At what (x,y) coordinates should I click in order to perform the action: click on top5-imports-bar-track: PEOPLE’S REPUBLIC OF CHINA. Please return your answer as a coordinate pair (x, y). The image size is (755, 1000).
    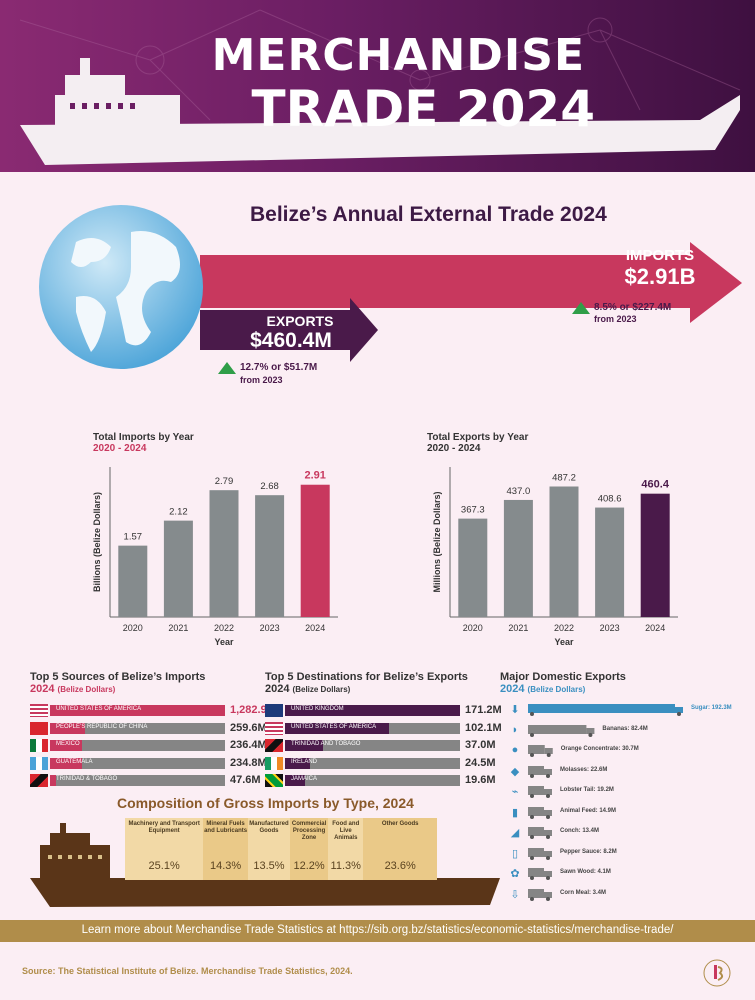
    Looking at the image, I should click on (137, 728).